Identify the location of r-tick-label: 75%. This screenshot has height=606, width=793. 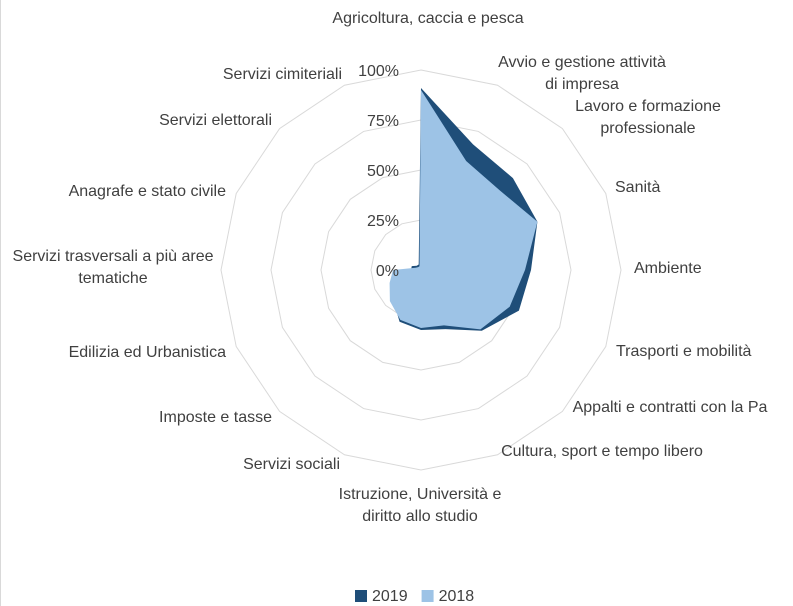
(383, 121).